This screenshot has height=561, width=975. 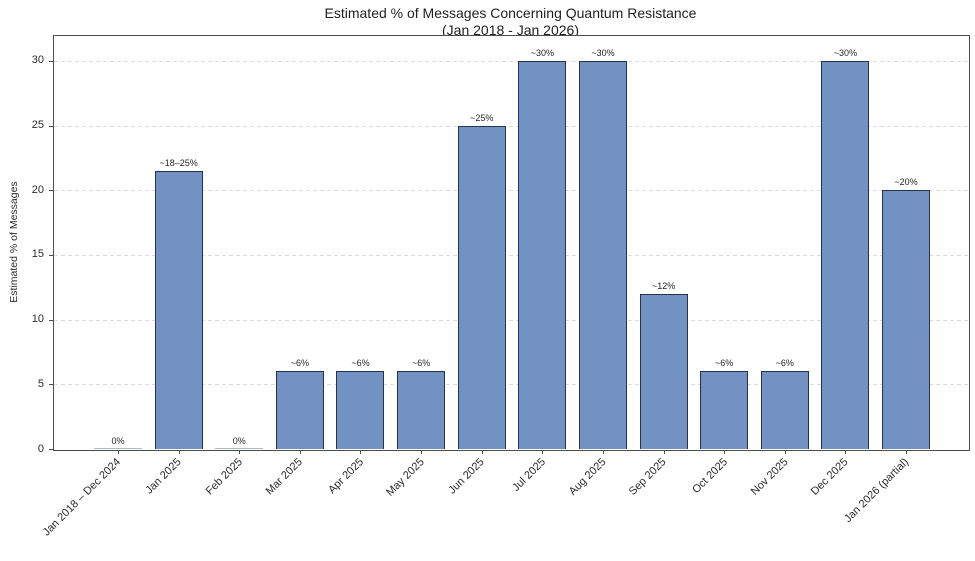 I want to click on bar-3-zero, so click(x=239, y=448).